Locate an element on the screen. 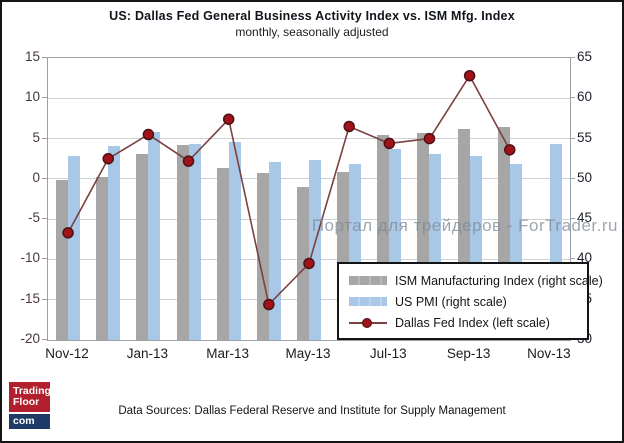 This screenshot has width=624, height=443. left-axis-tick-label: -10 is located at coordinates (30, 258).